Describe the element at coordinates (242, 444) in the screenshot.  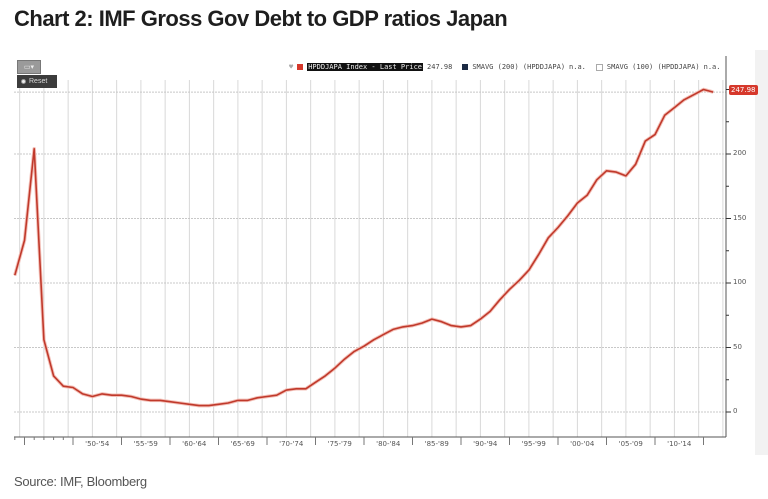
I see `x-tick-label: '65-'69` at that location.